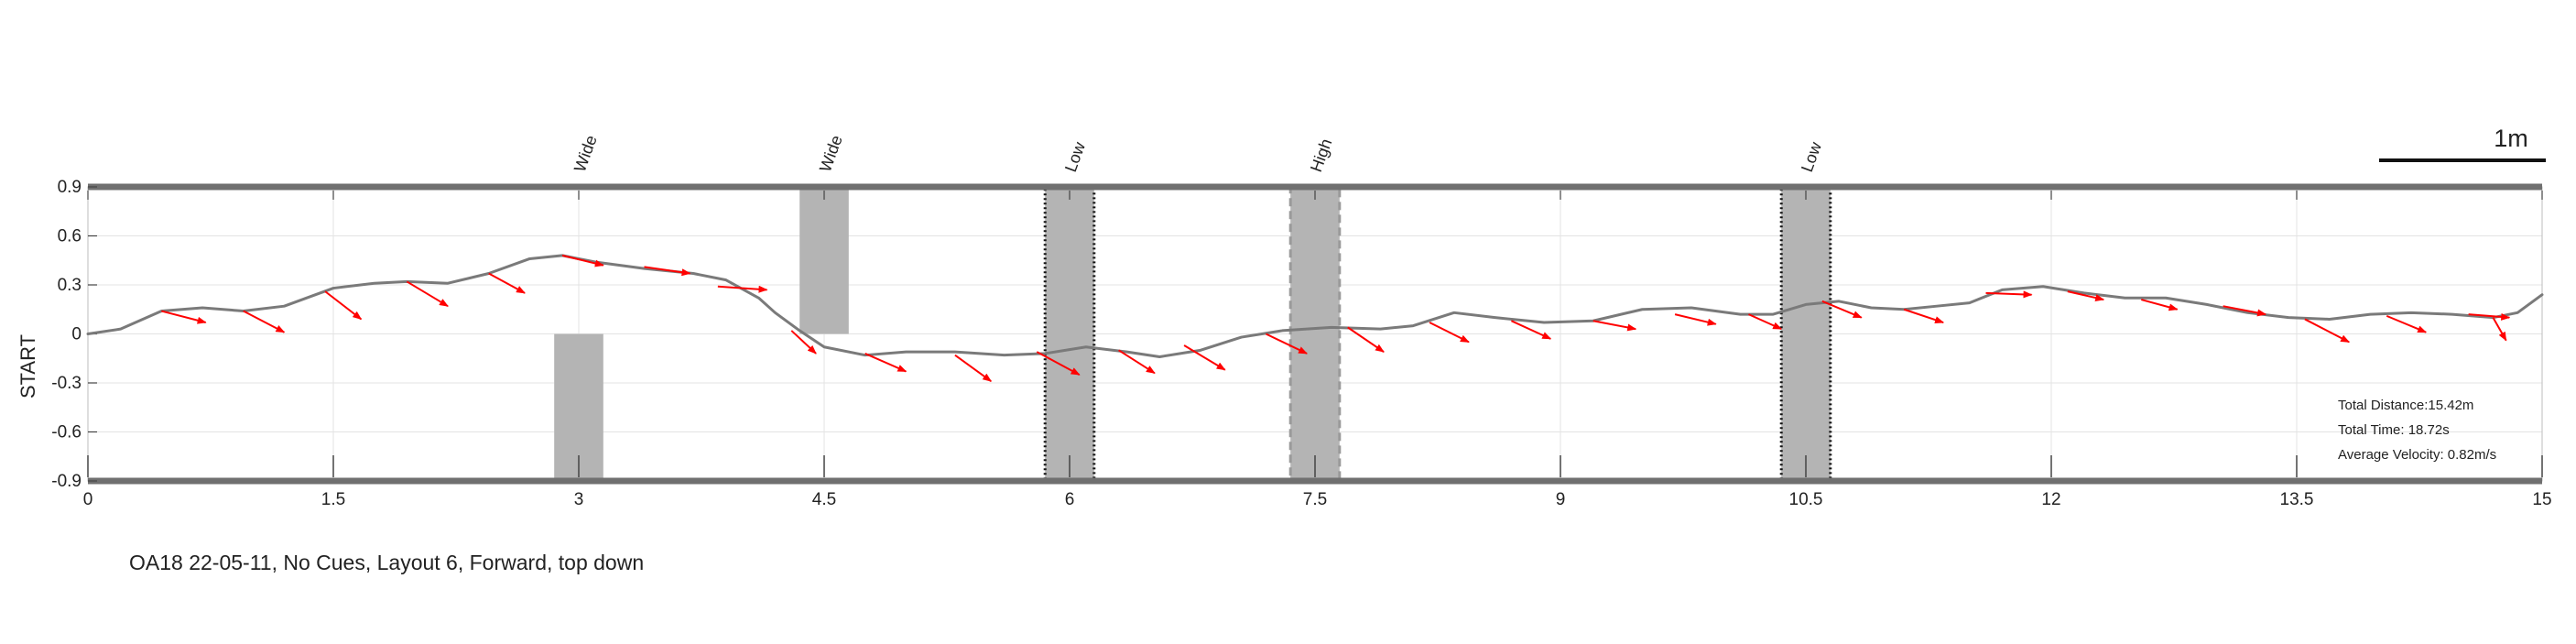  What do you see at coordinates (2297, 500) in the screenshot?
I see `x-tick-label: 13.5` at bounding box center [2297, 500].